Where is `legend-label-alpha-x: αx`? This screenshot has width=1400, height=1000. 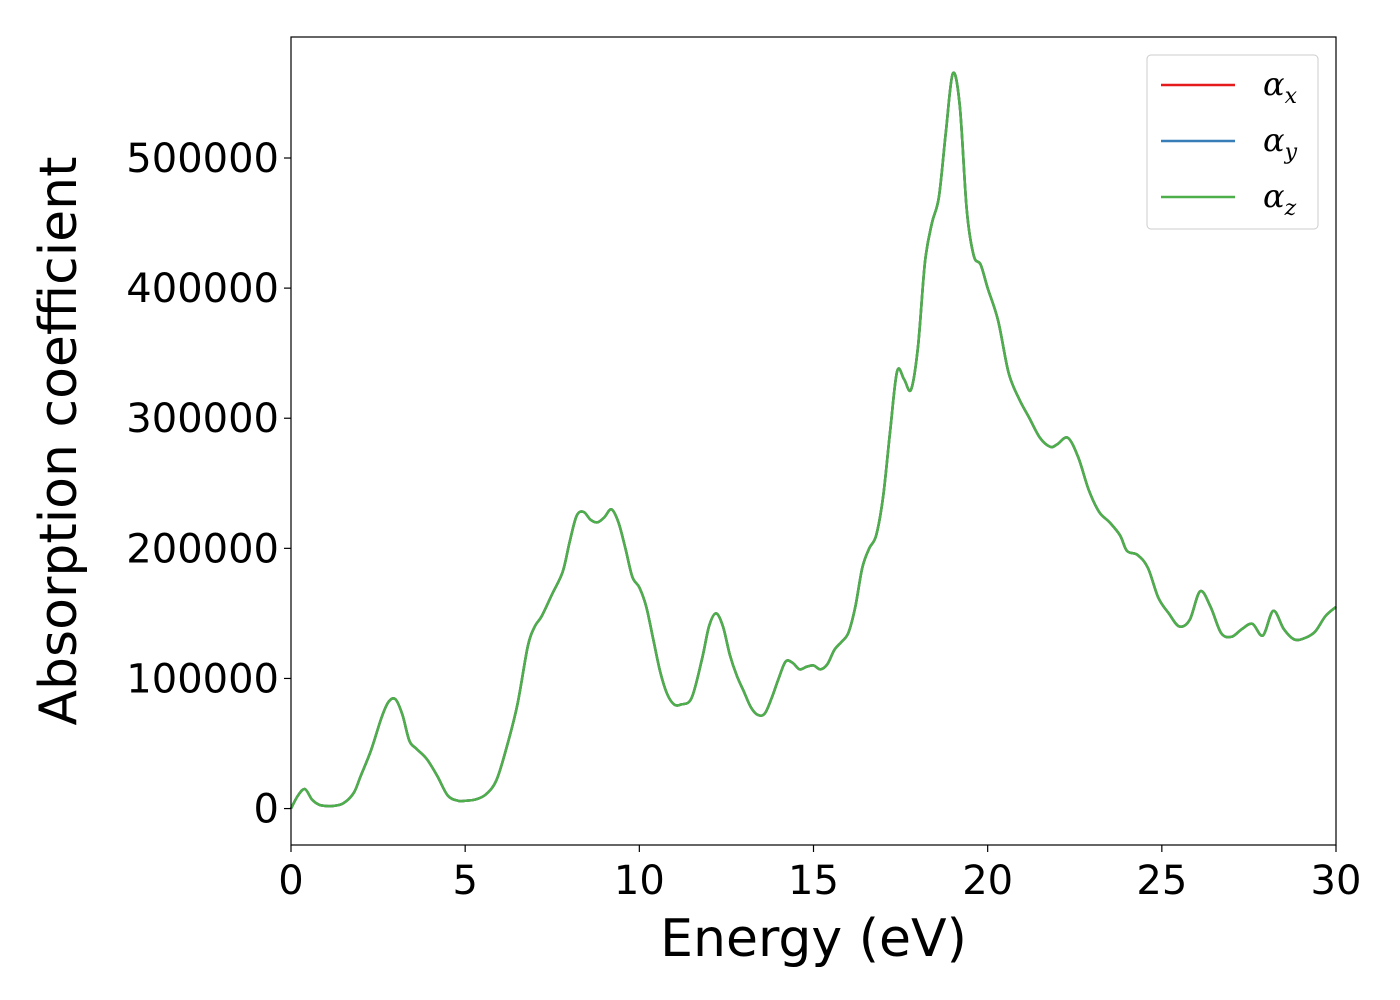
legend-label-alpha-x: αx is located at coordinates (1280, 87).